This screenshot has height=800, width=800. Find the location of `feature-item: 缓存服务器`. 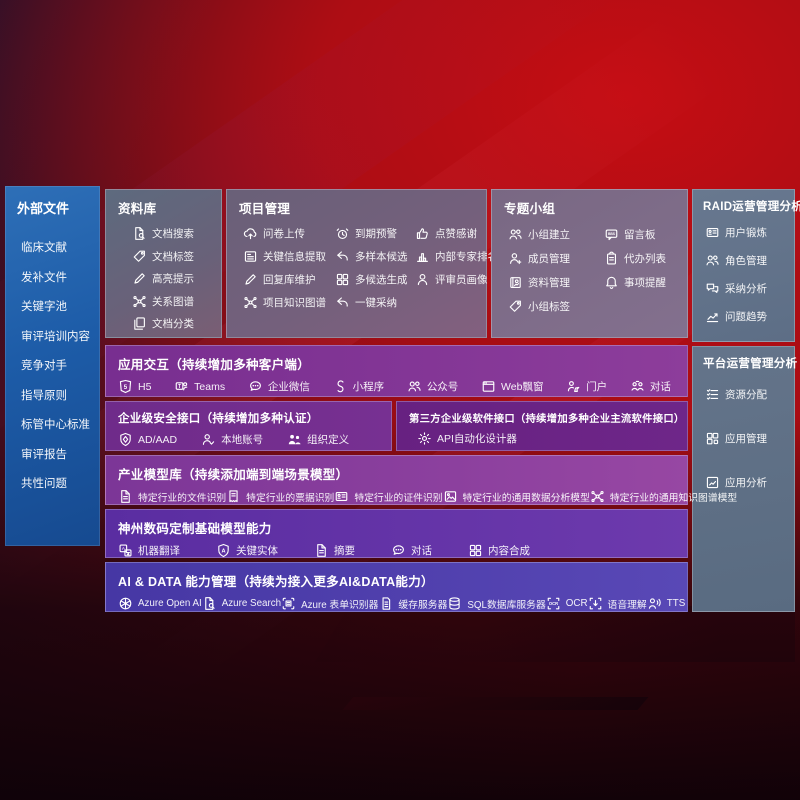

feature-item: 缓存服务器 is located at coordinates (412, 603).